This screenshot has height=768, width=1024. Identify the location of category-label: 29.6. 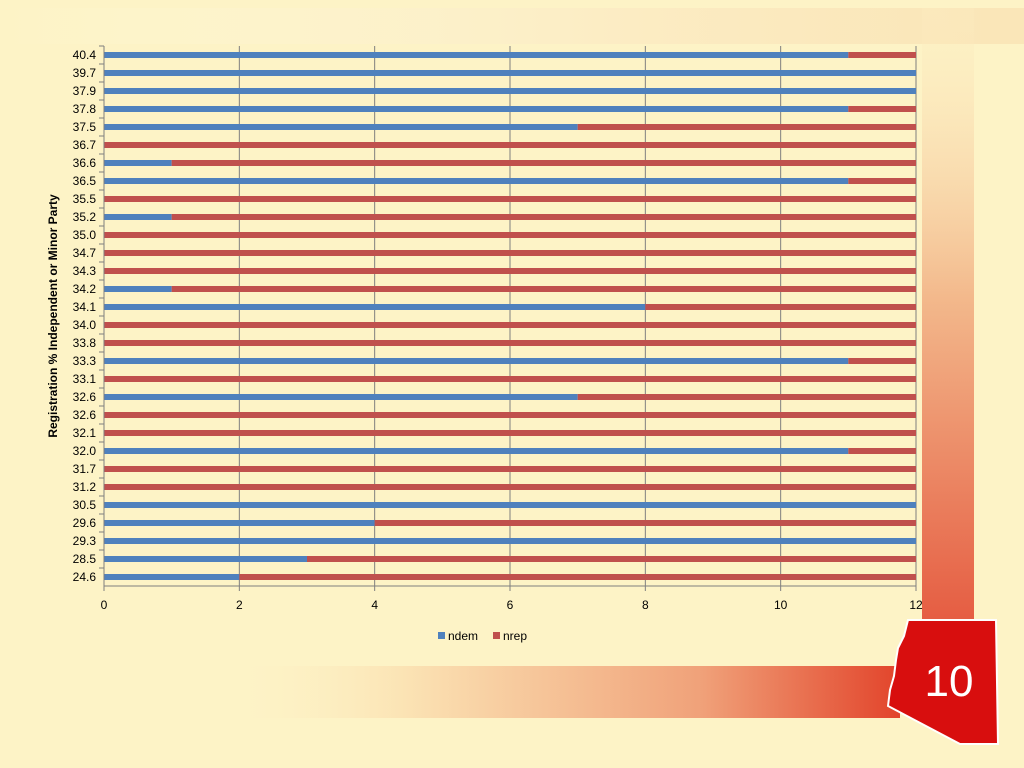
(85, 523).